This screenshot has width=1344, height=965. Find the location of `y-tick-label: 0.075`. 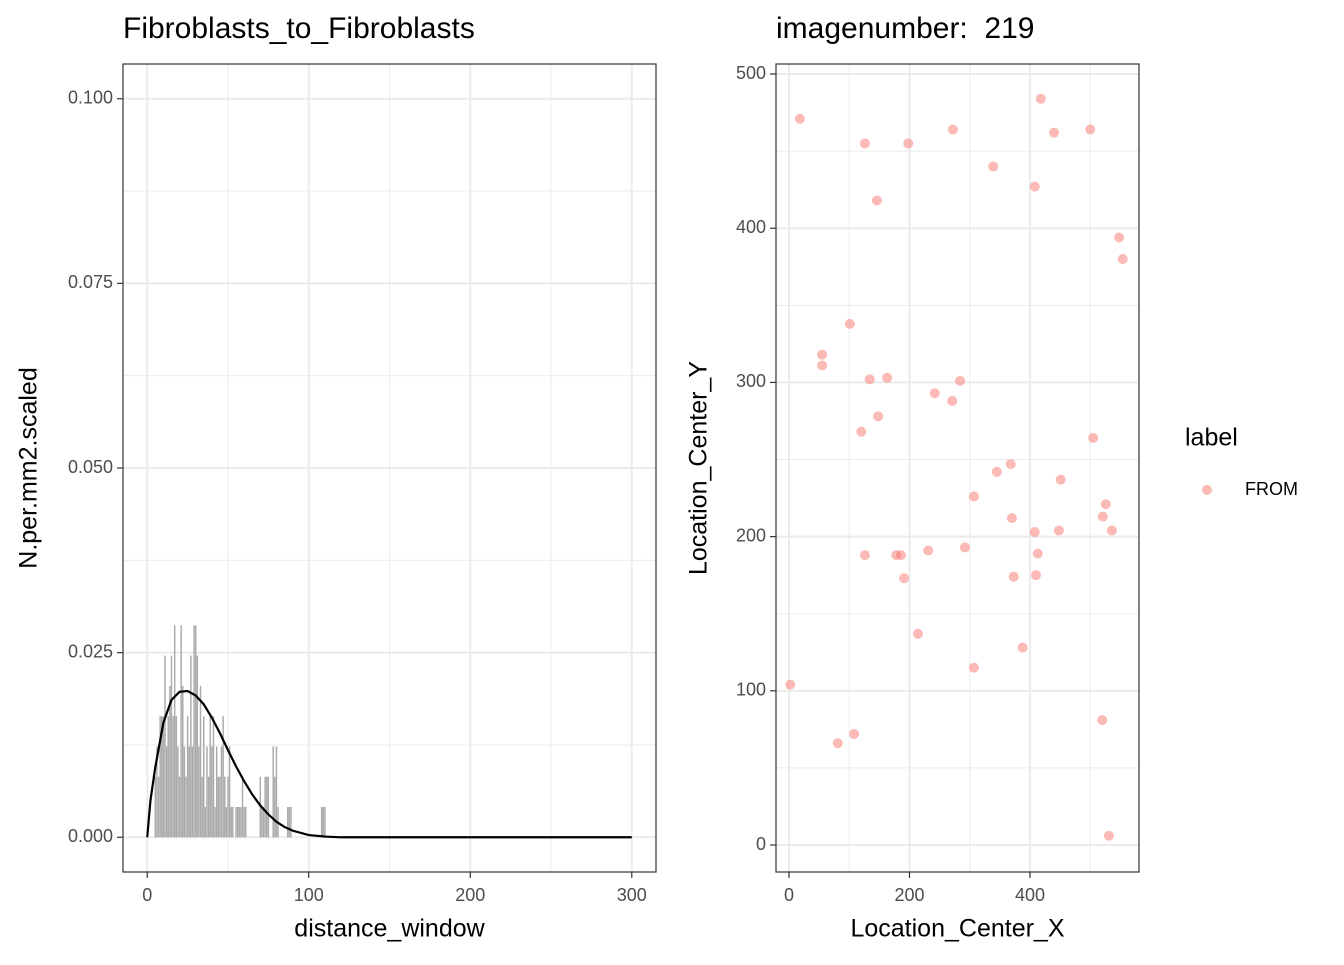

y-tick-label: 0.075 is located at coordinates (90, 282).